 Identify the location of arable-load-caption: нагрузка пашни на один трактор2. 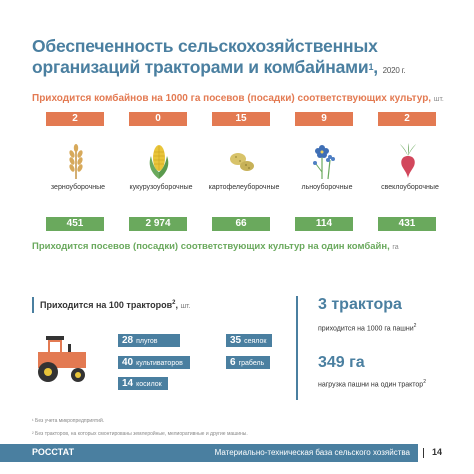
(372, 384).